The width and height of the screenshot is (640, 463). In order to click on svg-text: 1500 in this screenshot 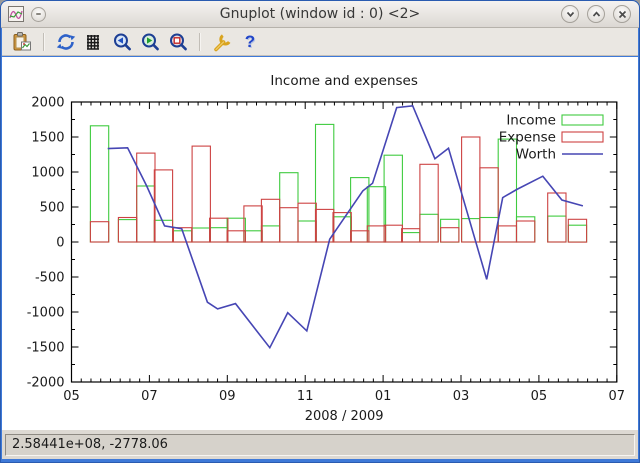, I will do `click(47, 138)`.